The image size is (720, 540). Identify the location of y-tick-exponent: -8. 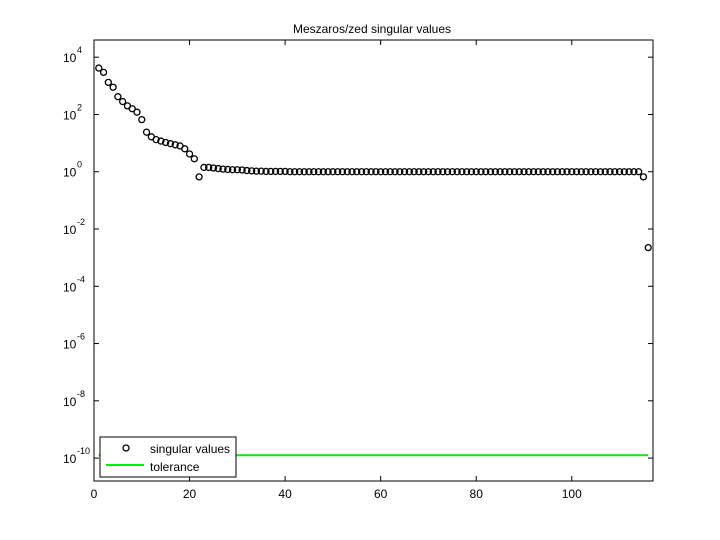
(81, 394).